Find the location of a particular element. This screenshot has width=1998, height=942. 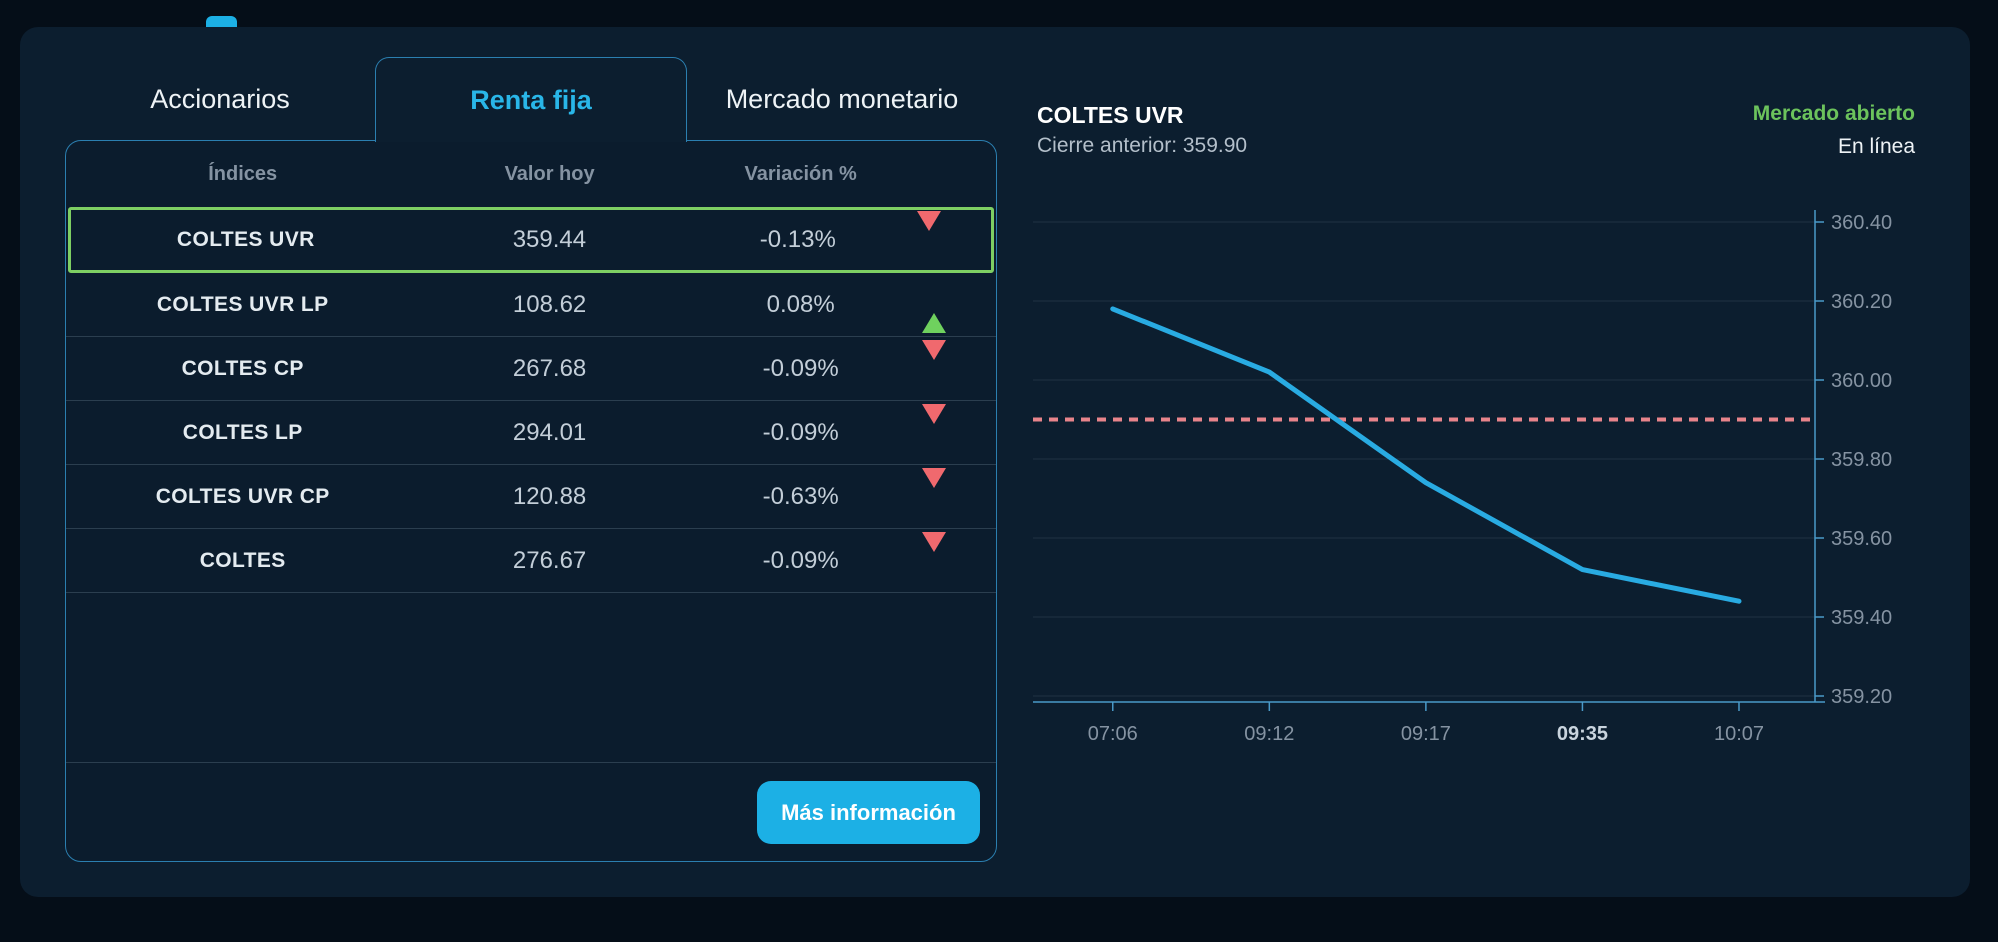

table-row: COLTES LP 294.01 -0.09% is located at coordinates (531, 433).